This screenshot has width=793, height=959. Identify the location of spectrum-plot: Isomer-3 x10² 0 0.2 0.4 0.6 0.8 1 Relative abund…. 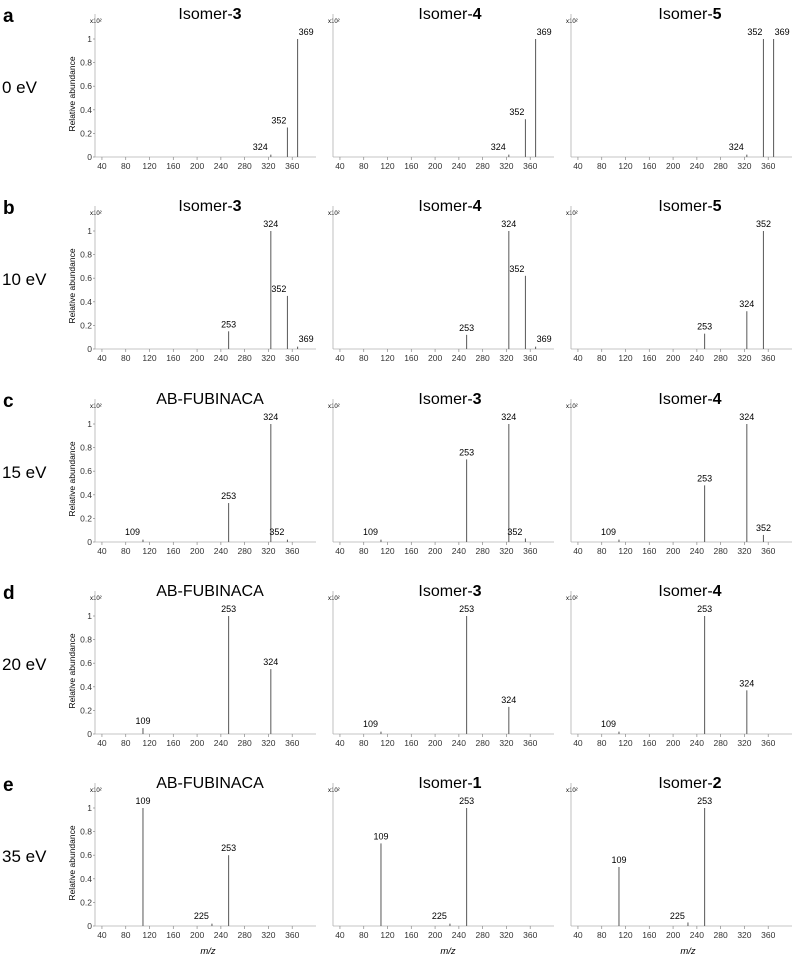
(191, 280).